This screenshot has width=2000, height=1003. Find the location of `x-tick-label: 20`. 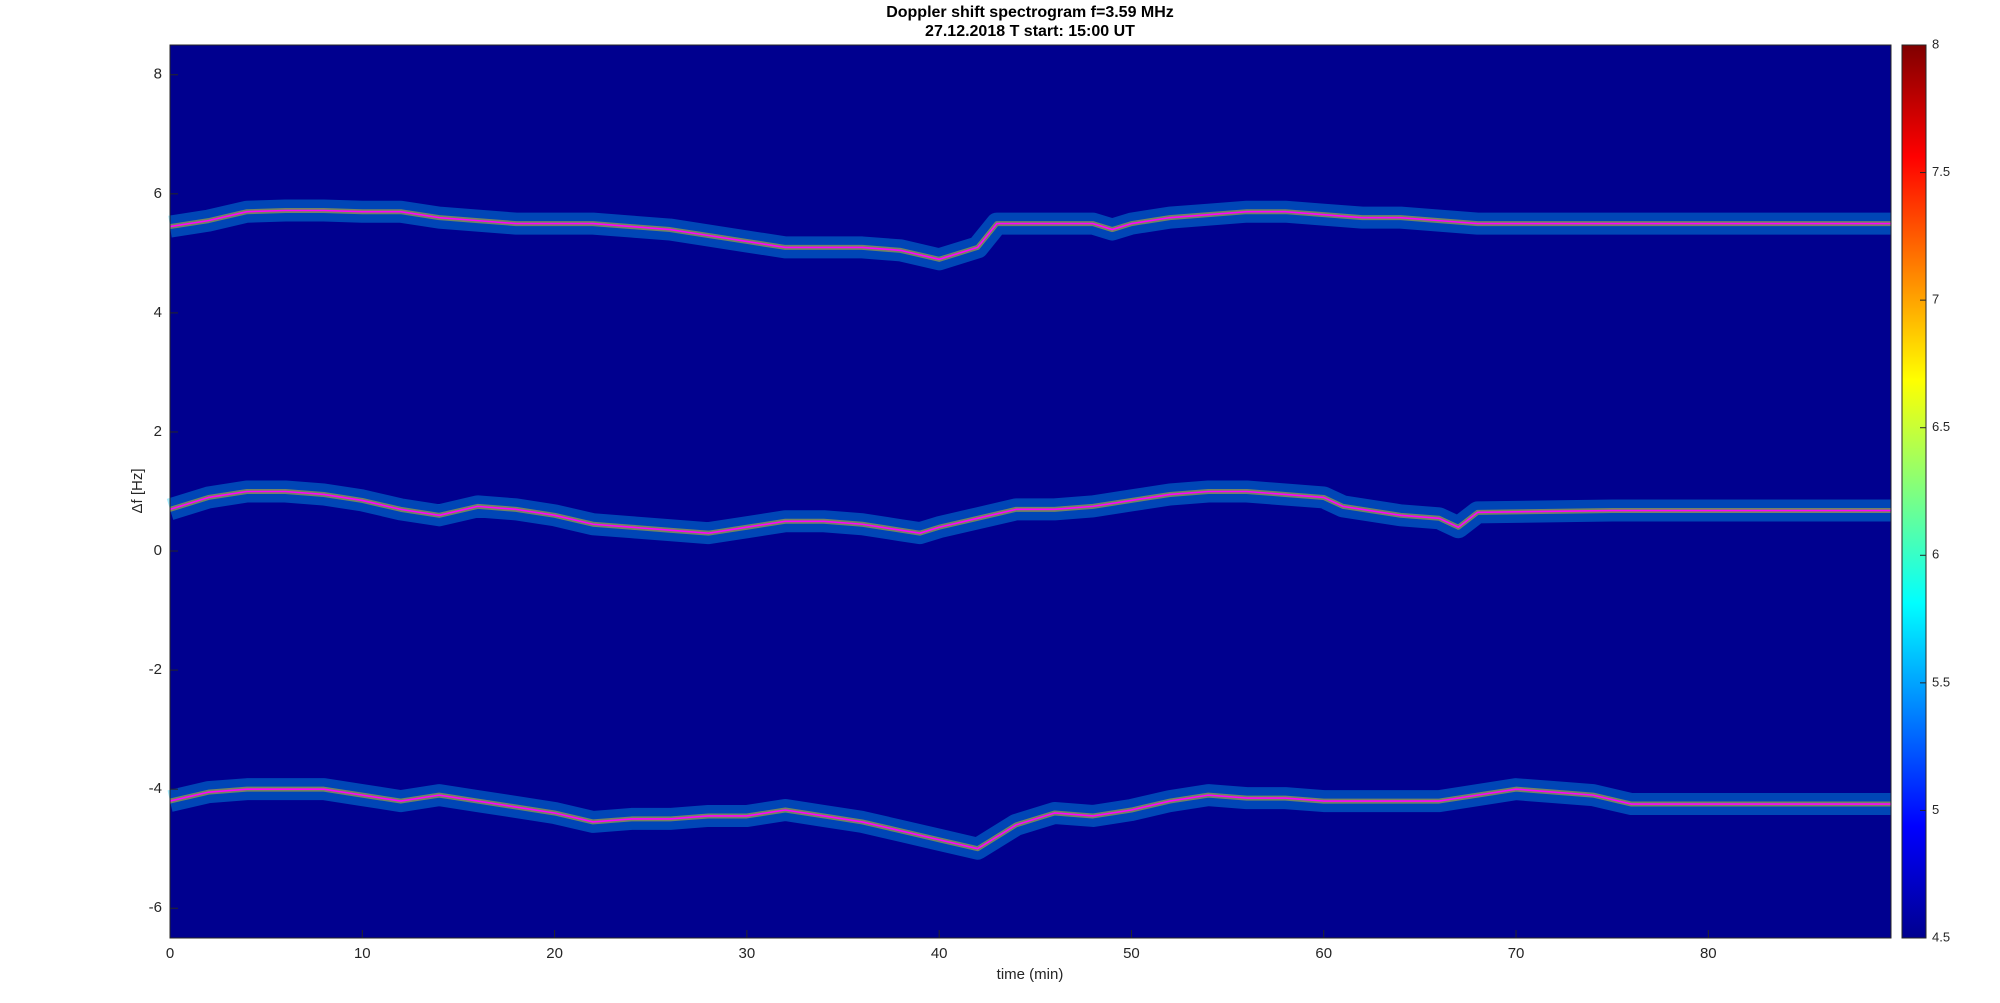

x-tick-label: 20 is located at coordinates (554, 953).